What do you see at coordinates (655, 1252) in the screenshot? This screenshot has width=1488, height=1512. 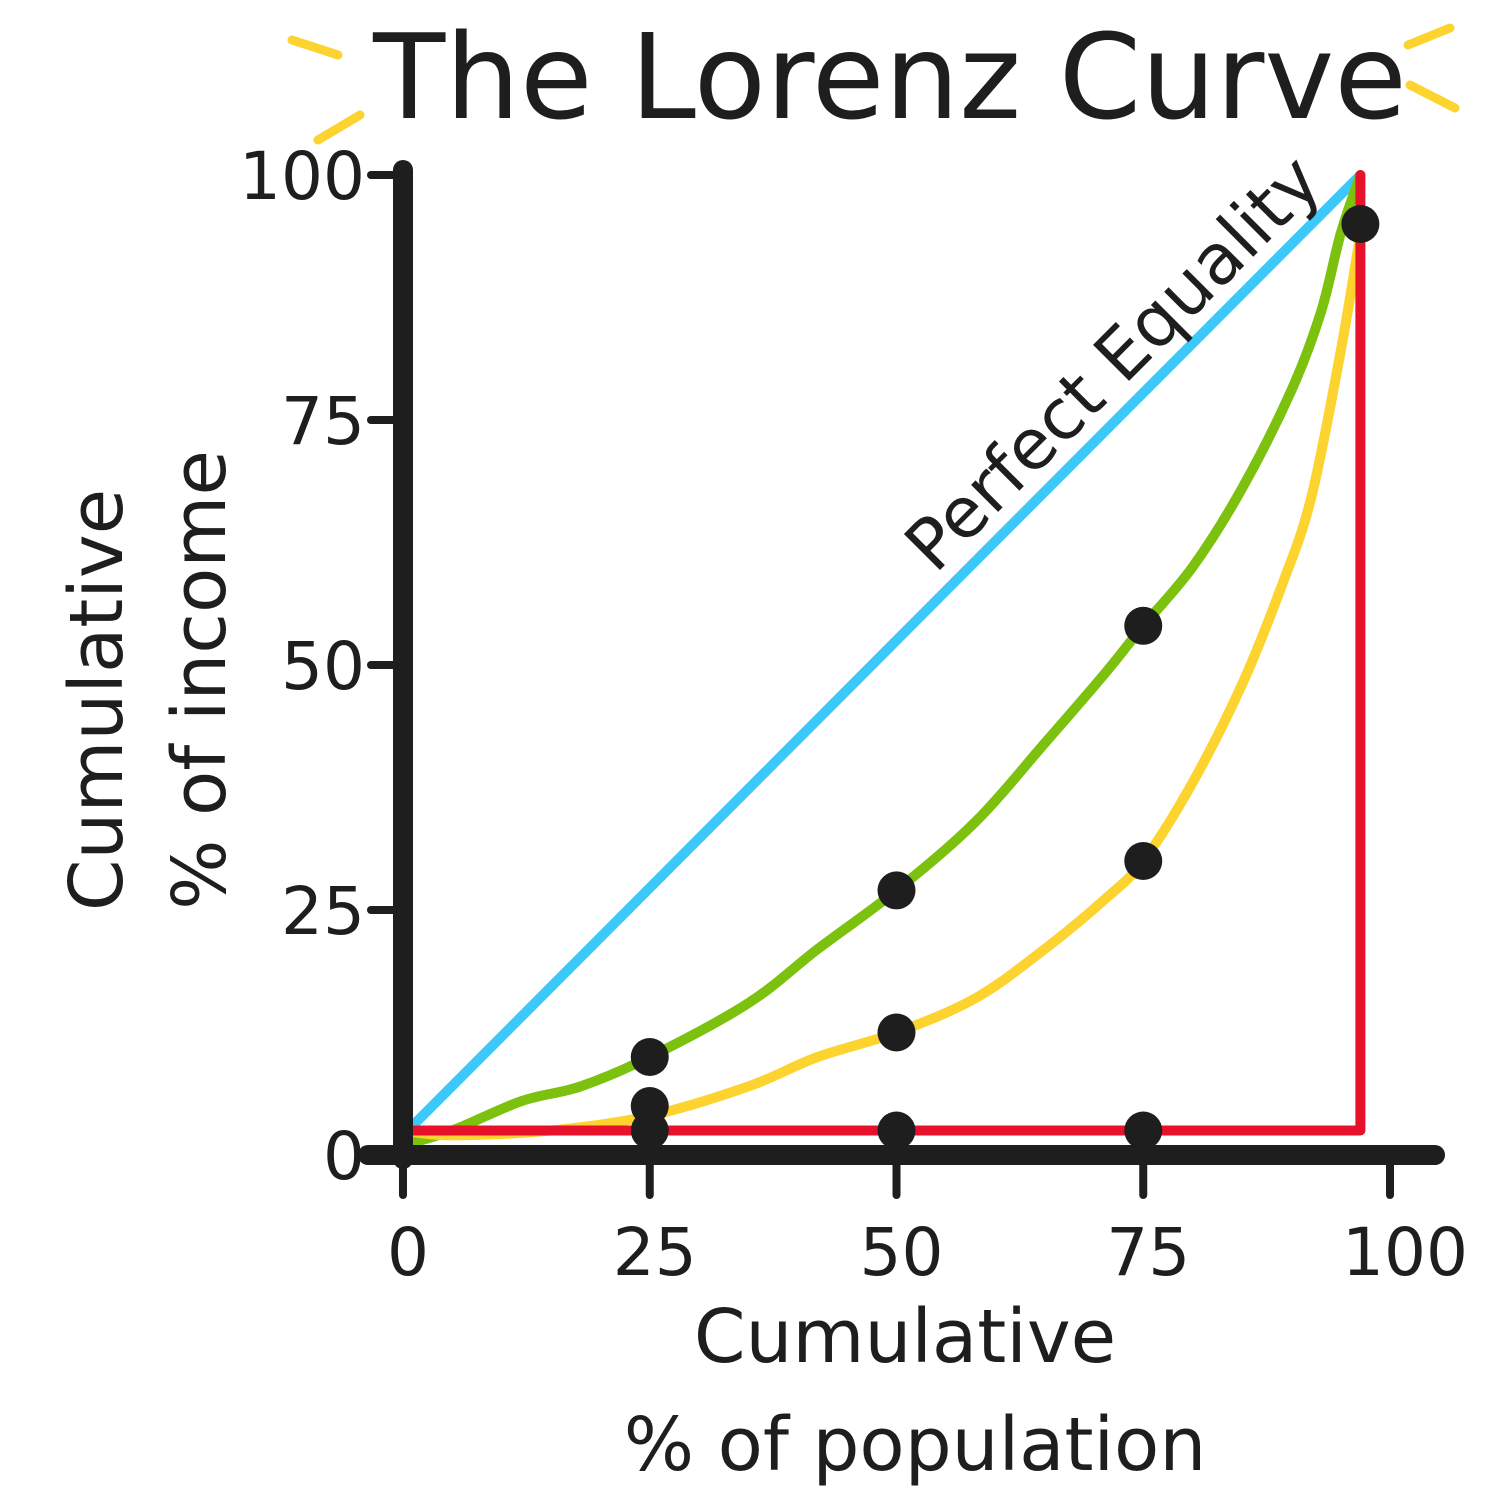 I see `x-tick-label-1: 25` at bounding box center [655, 1252].